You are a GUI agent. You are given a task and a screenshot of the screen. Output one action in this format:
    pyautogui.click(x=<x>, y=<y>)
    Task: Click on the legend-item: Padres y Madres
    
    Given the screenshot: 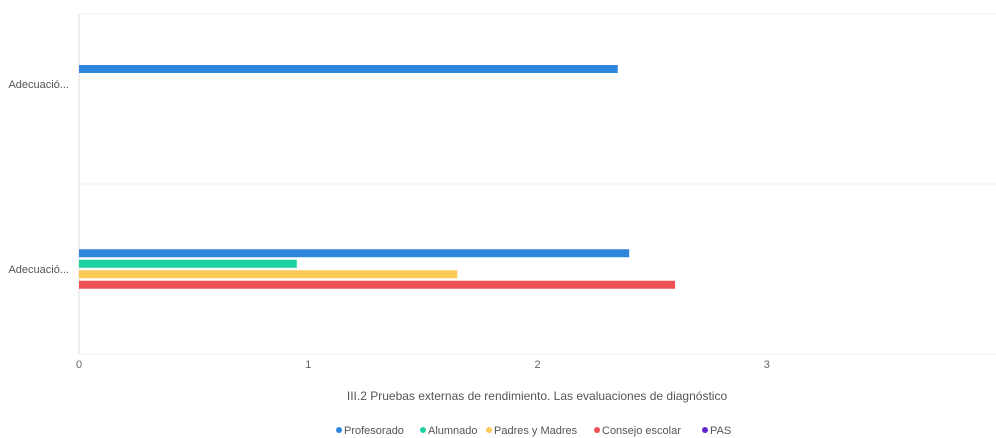 What is the action you would take?
    pyautogui.click(x=532, y=431)
    